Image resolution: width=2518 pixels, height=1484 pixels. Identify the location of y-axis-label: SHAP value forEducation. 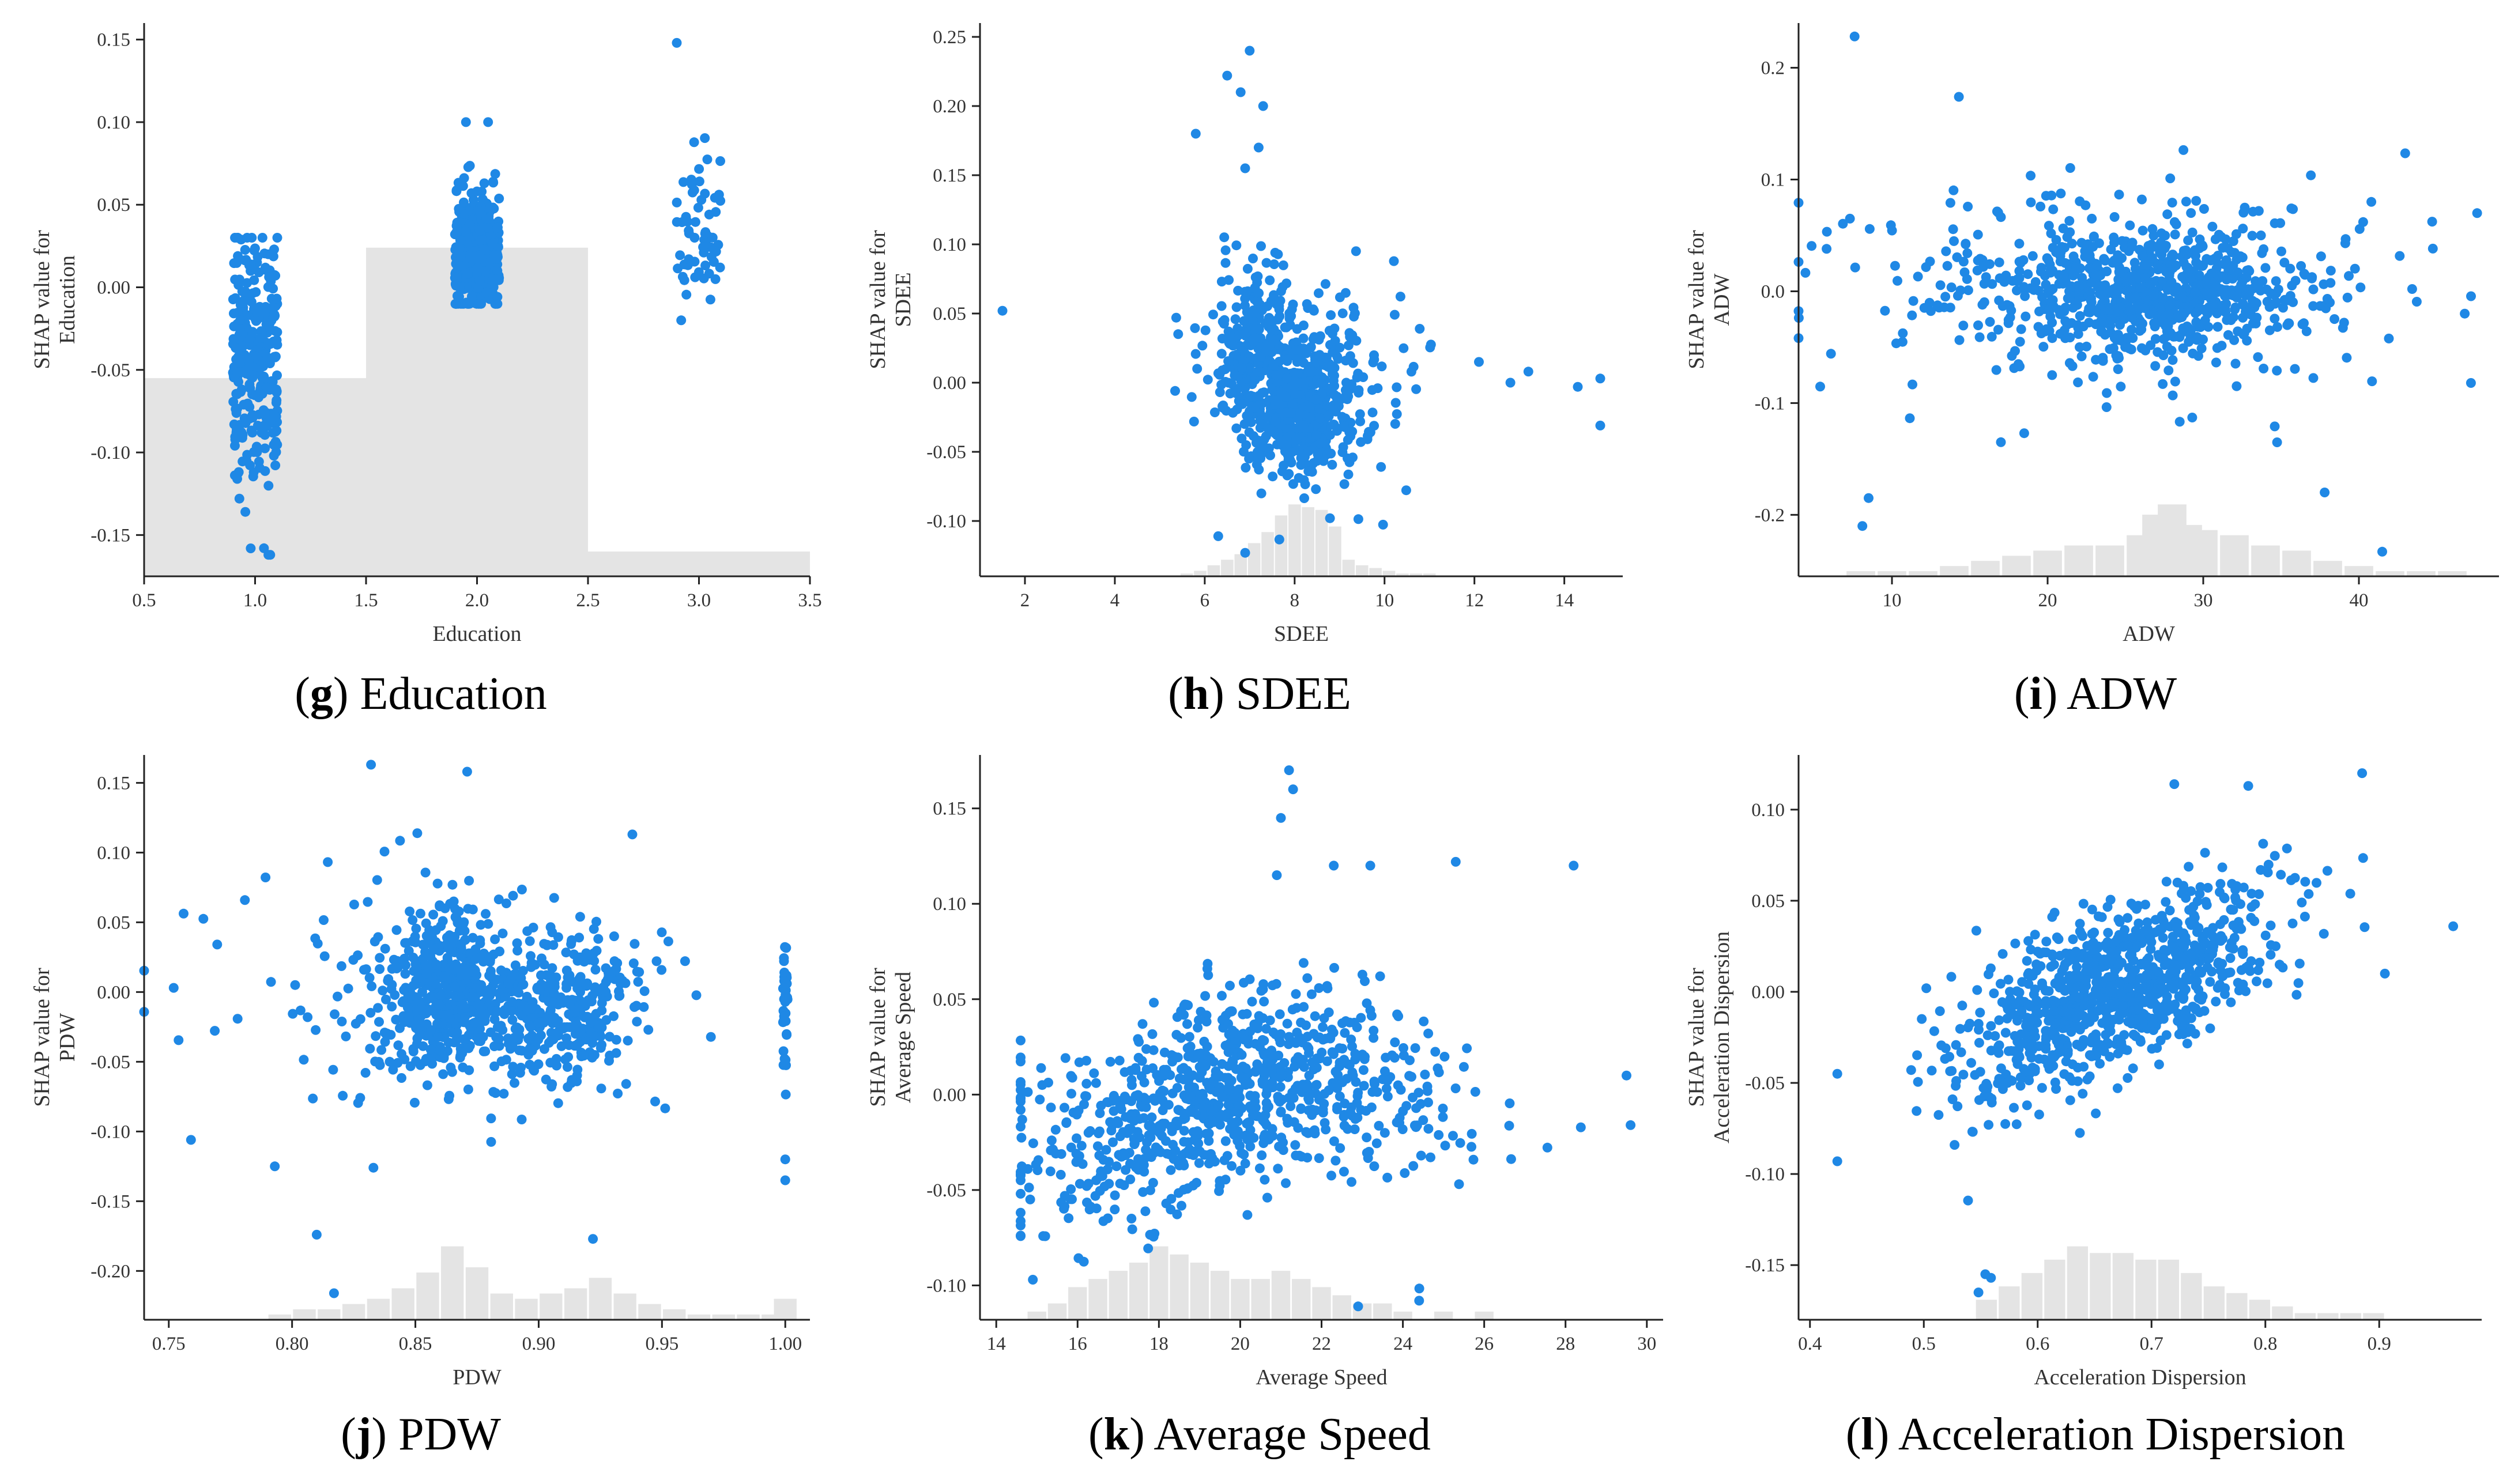
(55, 299).